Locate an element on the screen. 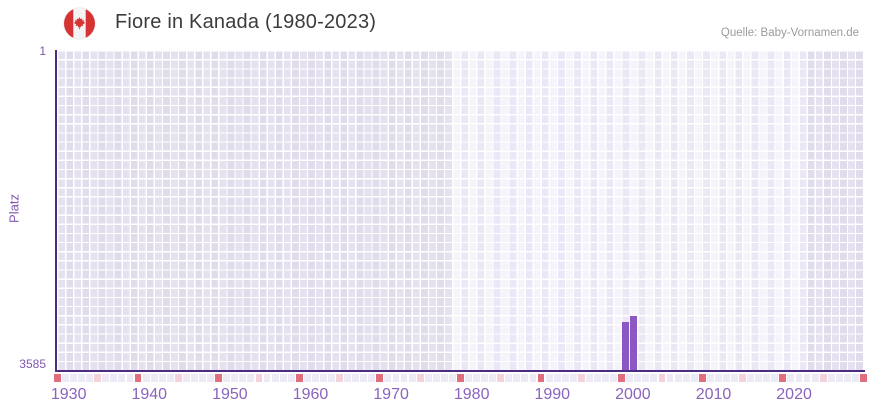 The width and height of the screenshot is (873, 412). y-tick-top: 1 is located at coordinates (42, 51).